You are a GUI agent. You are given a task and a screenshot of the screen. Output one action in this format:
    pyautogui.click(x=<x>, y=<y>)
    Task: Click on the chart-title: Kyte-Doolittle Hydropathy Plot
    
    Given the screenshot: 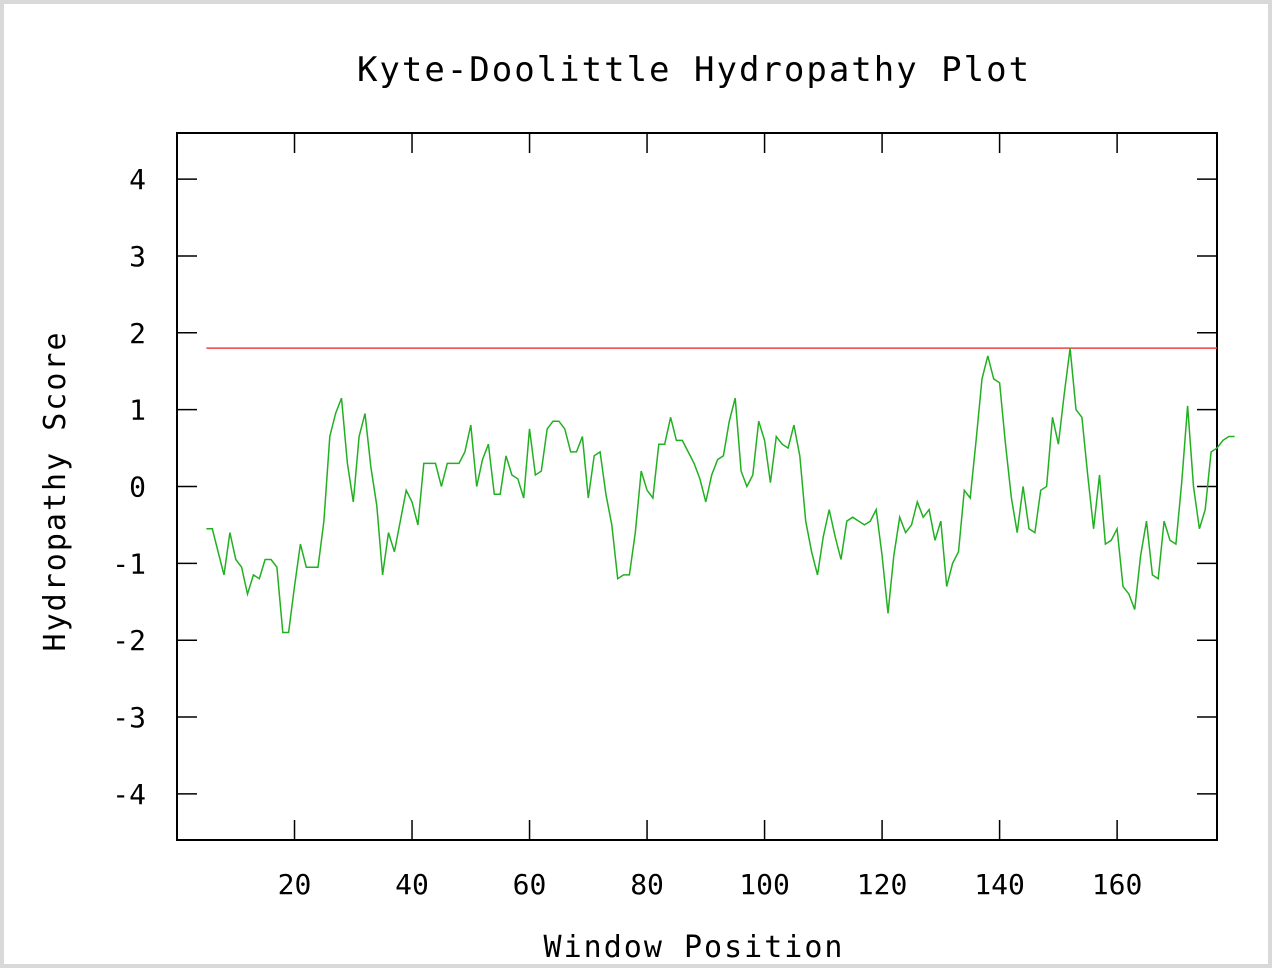 What is the action you would take?
    pyautogui.click(x=694, y=70)
    